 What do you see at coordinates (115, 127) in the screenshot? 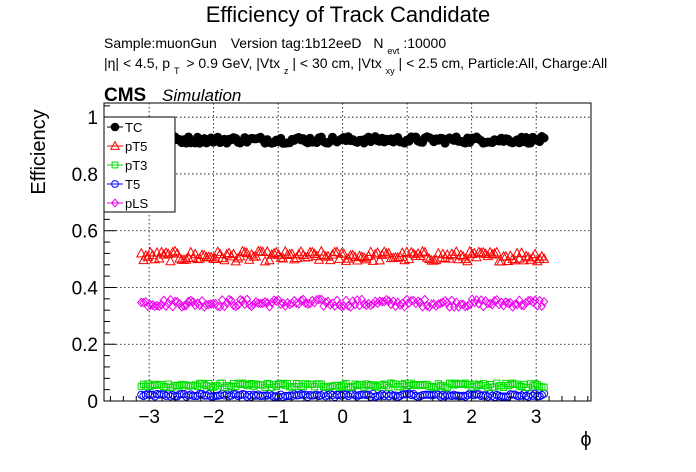
I see `legend-marker-tc` at bounding box center [115, 127].